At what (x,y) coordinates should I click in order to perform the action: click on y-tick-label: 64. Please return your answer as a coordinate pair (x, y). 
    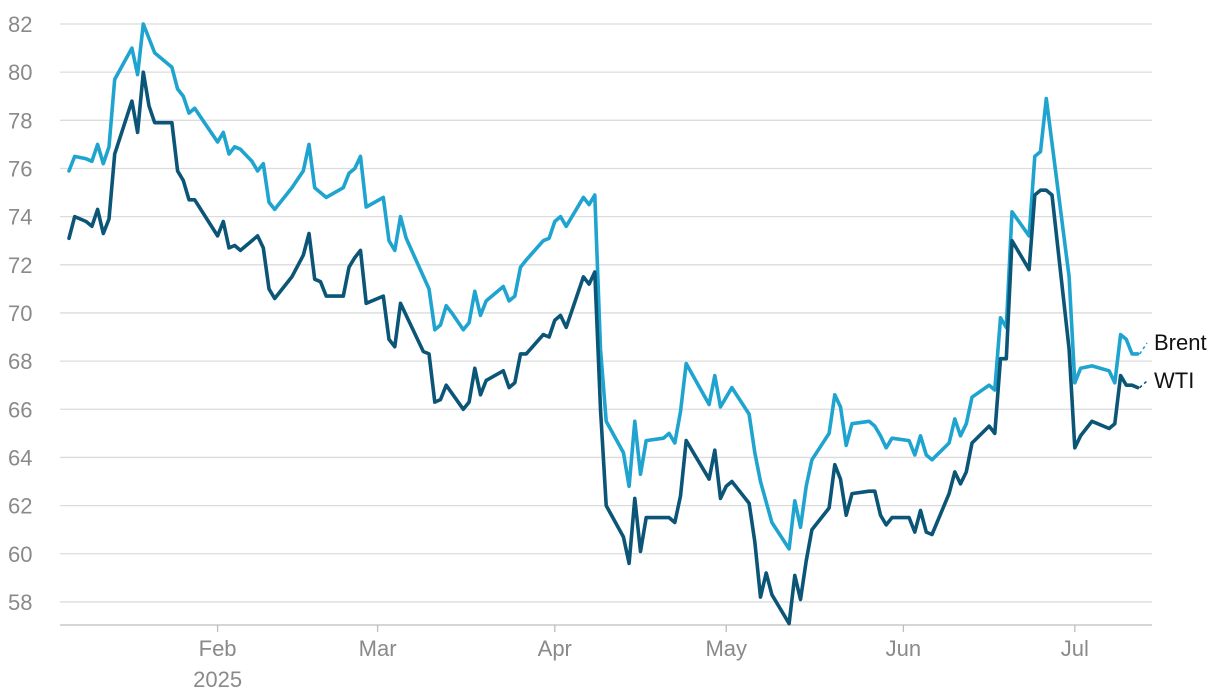
    Looking at the image, I should click on (20, 457).